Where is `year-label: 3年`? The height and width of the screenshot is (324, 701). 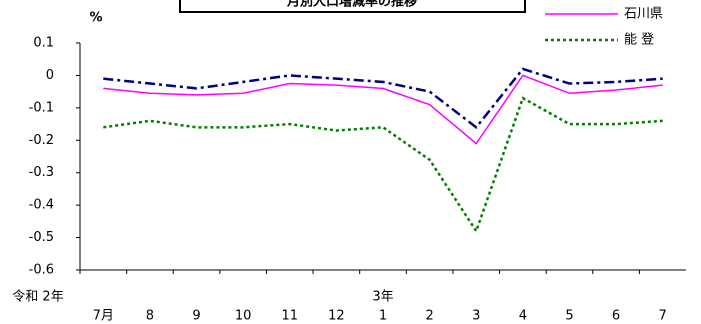 year-label: 3年 is located at coordinates (382, 297).